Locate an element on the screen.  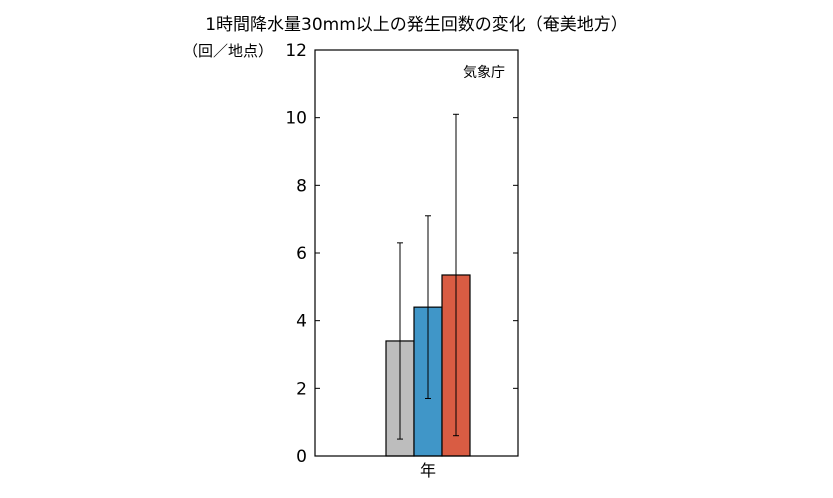
y-tick-label: 6 is located at coordinates (301, 254).